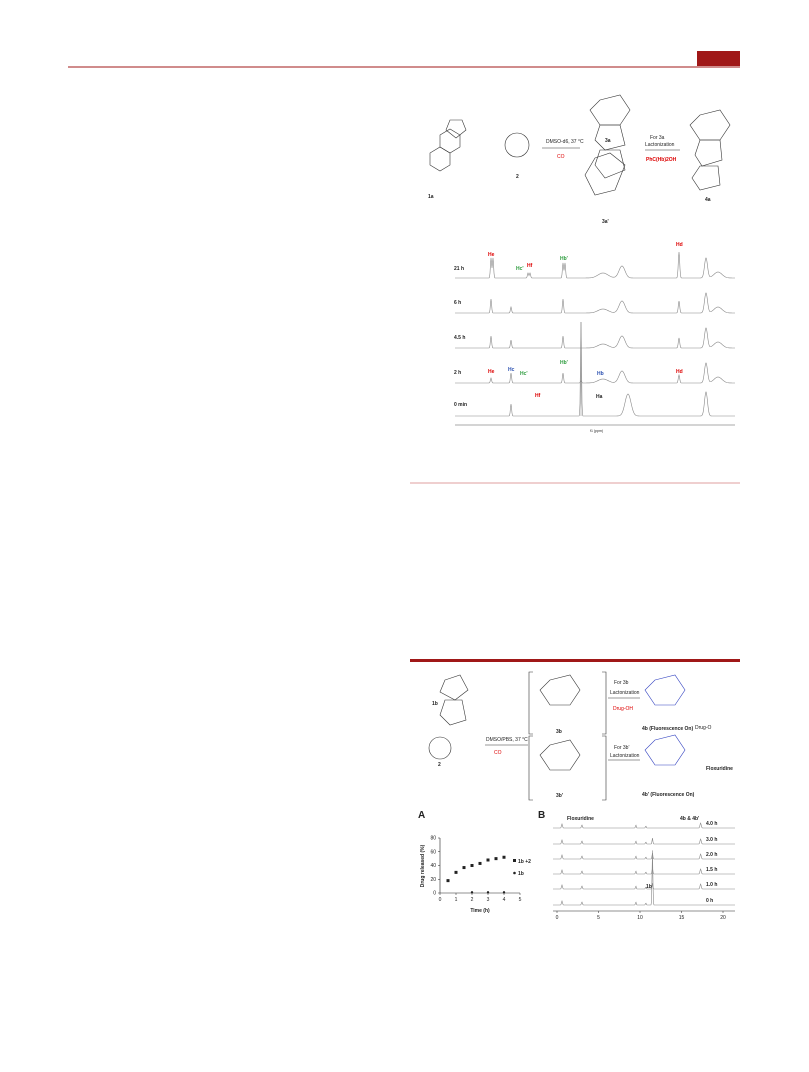  What do you see at coordinates (719, 769) in the screenshot?
I see `label: Floxuridine` at bounding box center [719, 769].